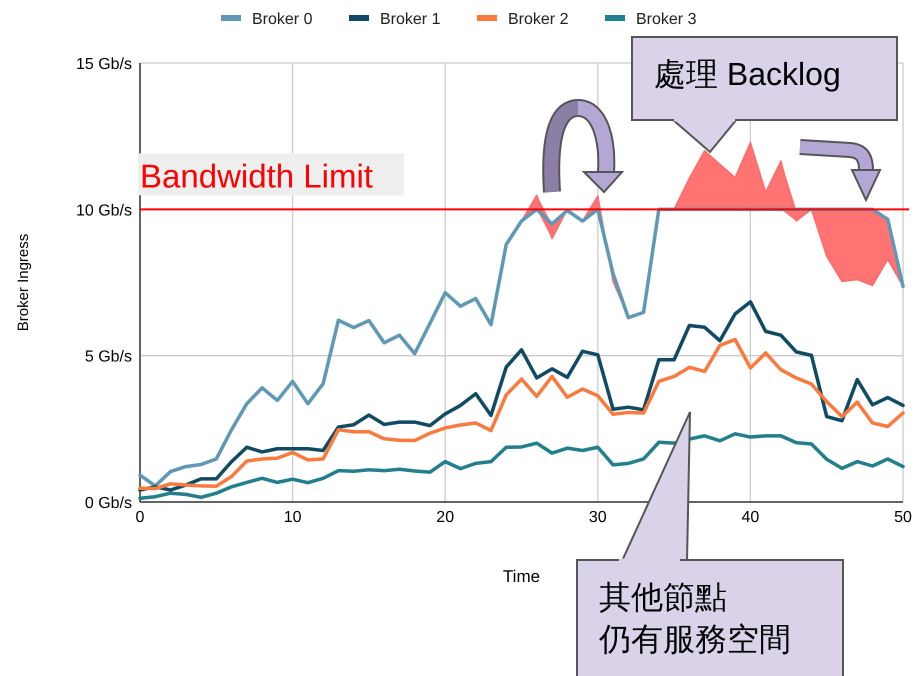  Describe the element at coordinates (521, 576) in the screenshot. I see `x-axis-title: Time` at that location.